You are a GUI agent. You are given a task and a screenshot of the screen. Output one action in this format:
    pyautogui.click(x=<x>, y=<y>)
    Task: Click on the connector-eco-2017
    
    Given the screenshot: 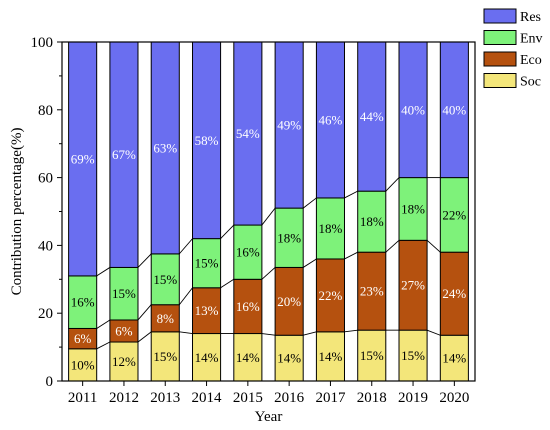 What is the action you would take?
    pyautogui.click(x=351, y=255)
    